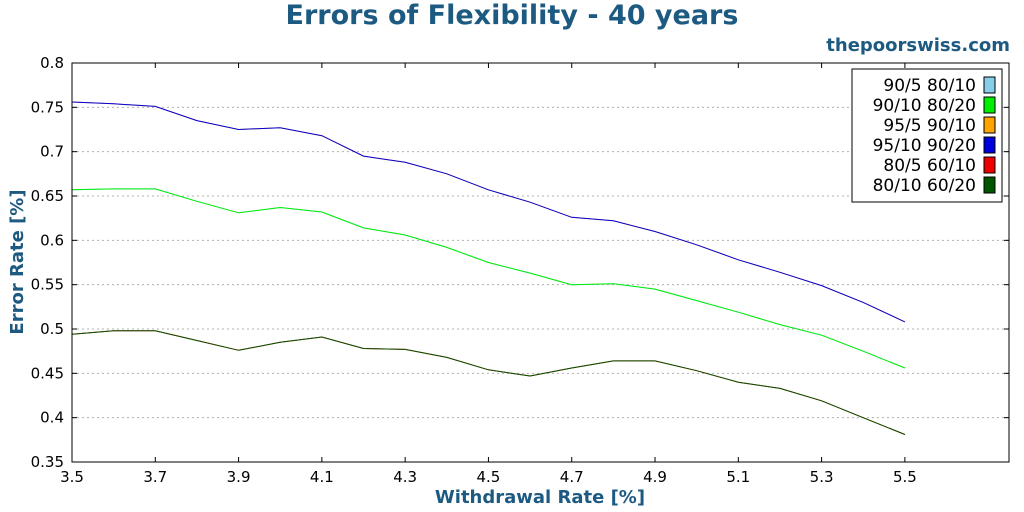 The width and height of the screenshot is (1024, 512). I want to click on y-tick-label: 0.5, so click(52, 329).